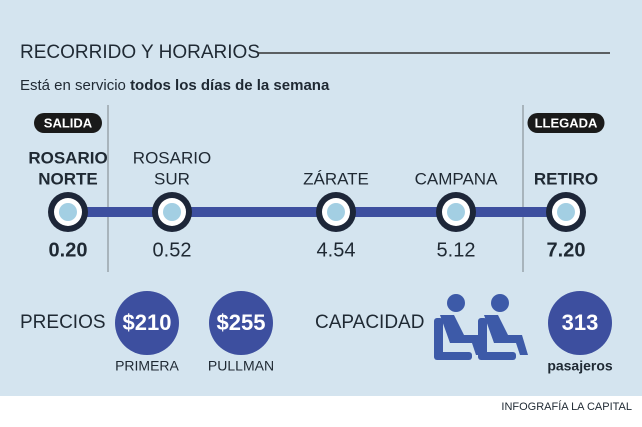 This screenshot has width=642, height=427. I want to click on price-class: PULLMAN, so click(241, 366).